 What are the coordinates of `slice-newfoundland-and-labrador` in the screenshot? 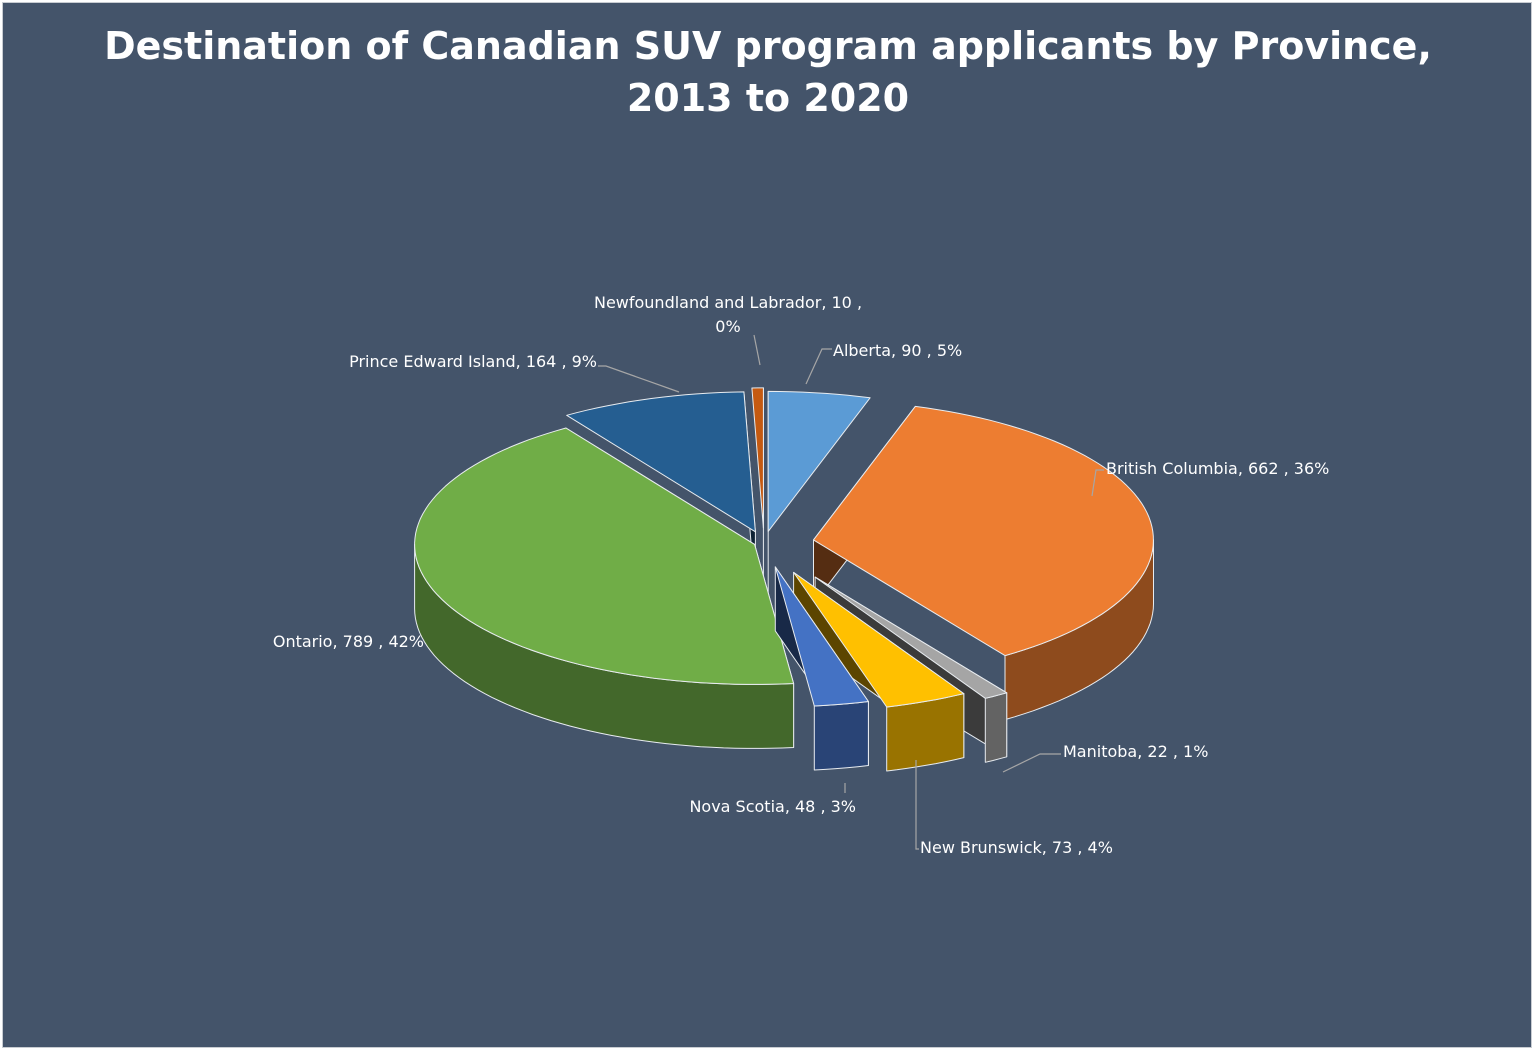 It's located at (757, 490).